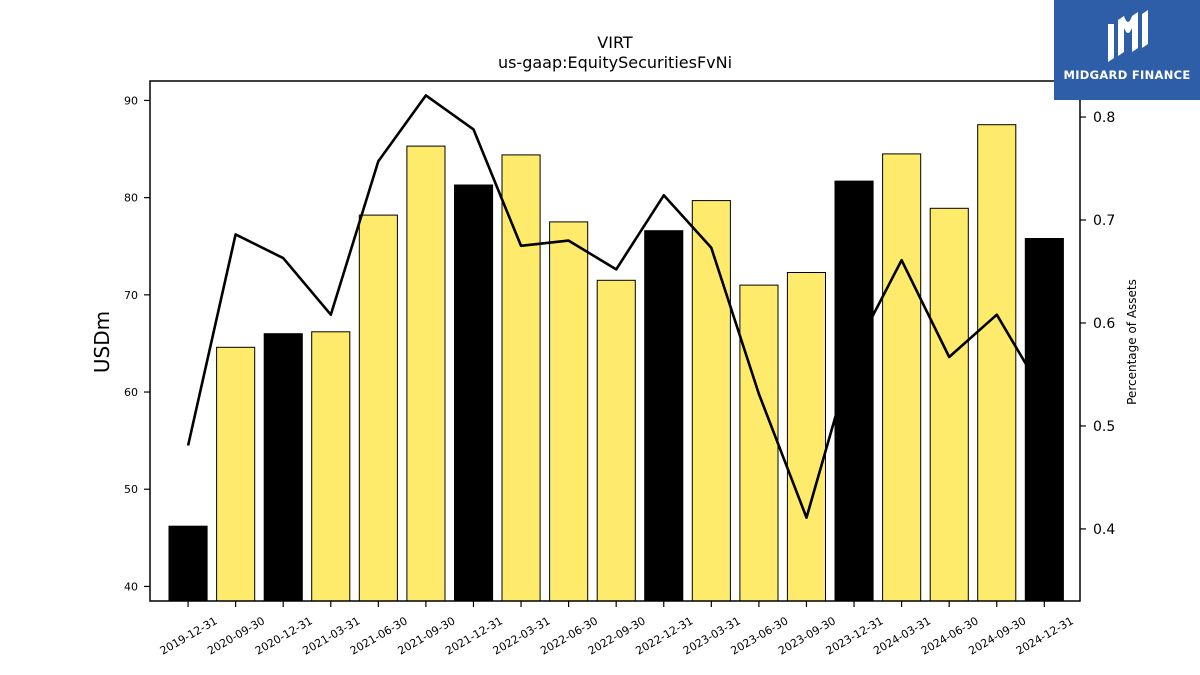 The height and width of the screenshot is (675, 1200). What do you see at coordinates (615, 62) in the screenshot?
I see `chart-subtitle: us-gaap:EquitySecuritiesFvNi` at bounding box center [615, 62].